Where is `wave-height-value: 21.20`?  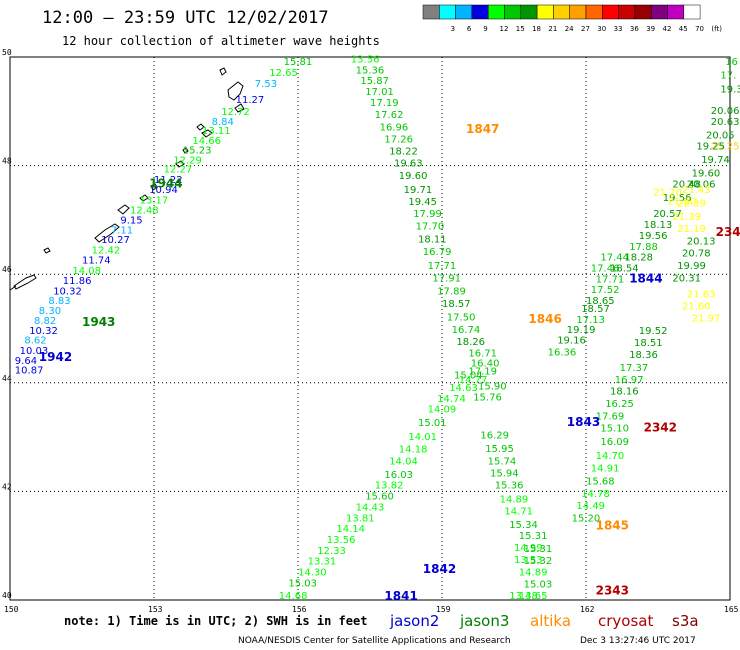
wave-height-value: 21.20 is located at coordinates (667, 192).